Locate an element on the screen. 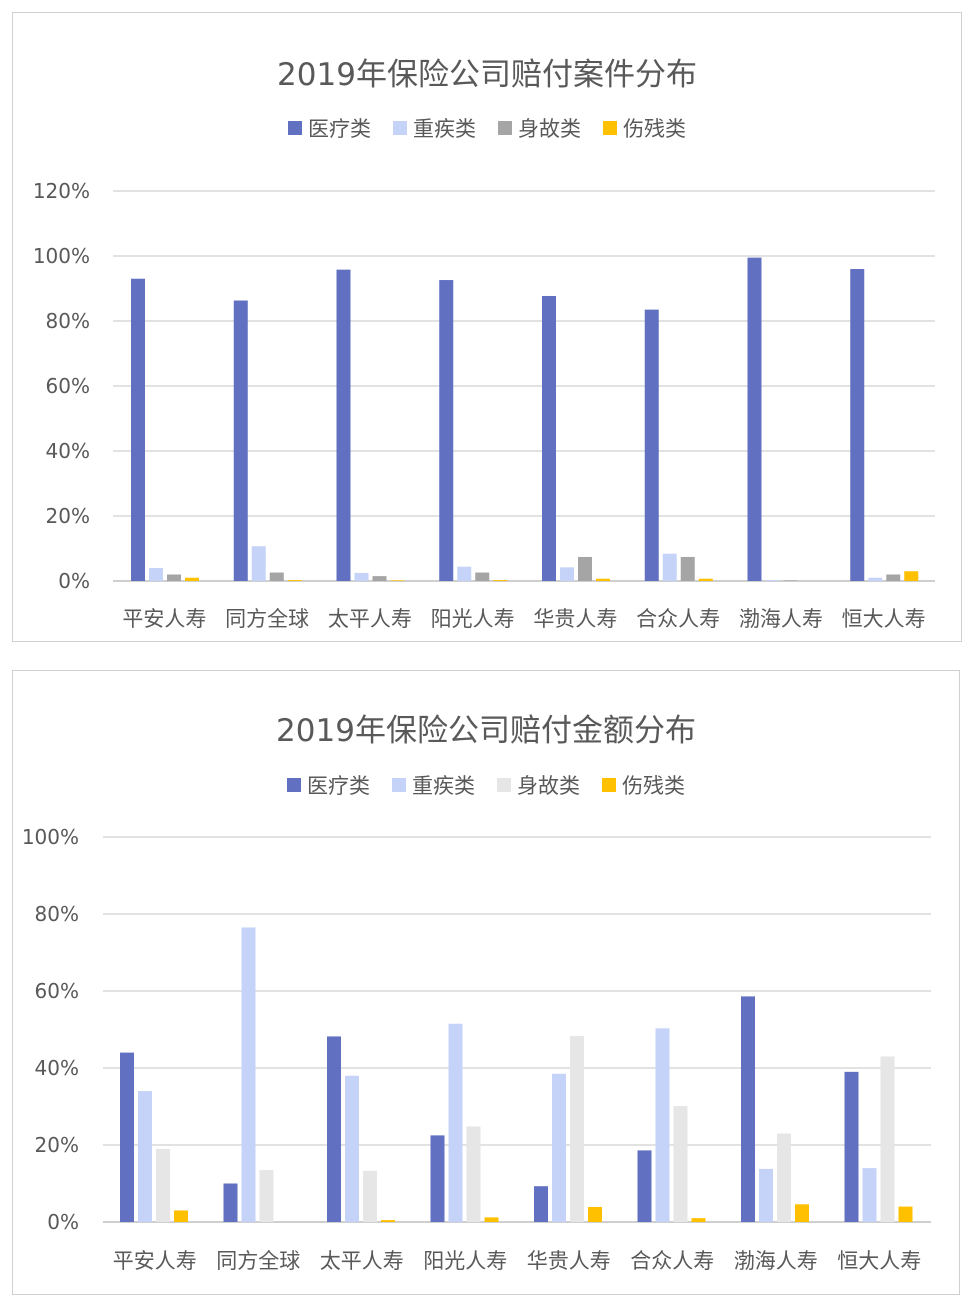  chart-title: 2019年保险公司赔付金额分布 is located at coordinates (486, 731).